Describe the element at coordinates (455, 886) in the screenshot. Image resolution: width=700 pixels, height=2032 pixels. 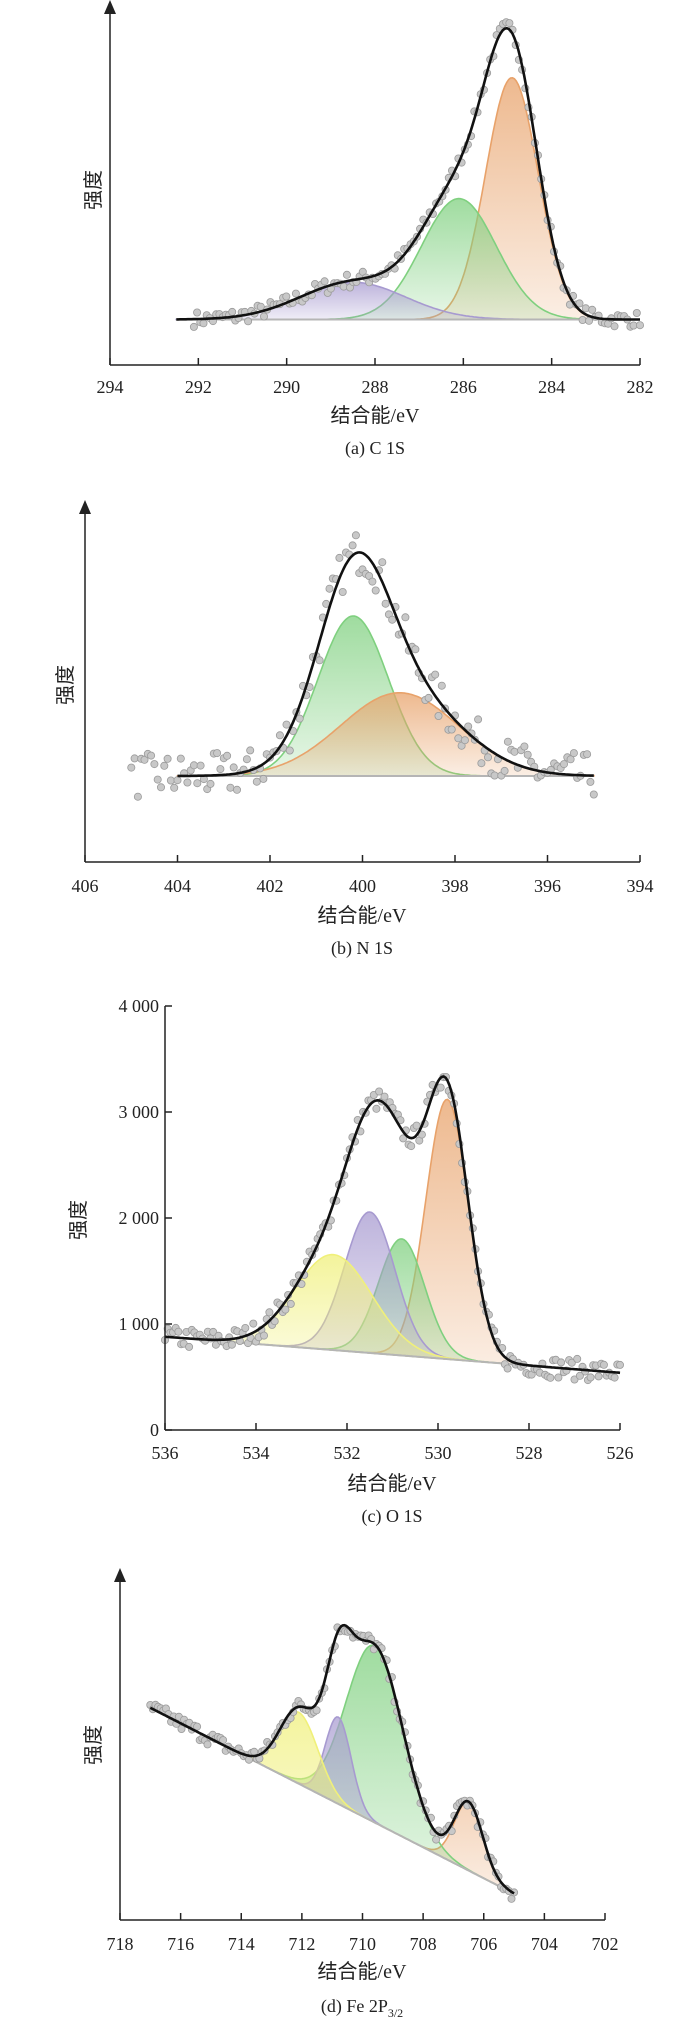
I see `x-tick-label: 398` at that location.